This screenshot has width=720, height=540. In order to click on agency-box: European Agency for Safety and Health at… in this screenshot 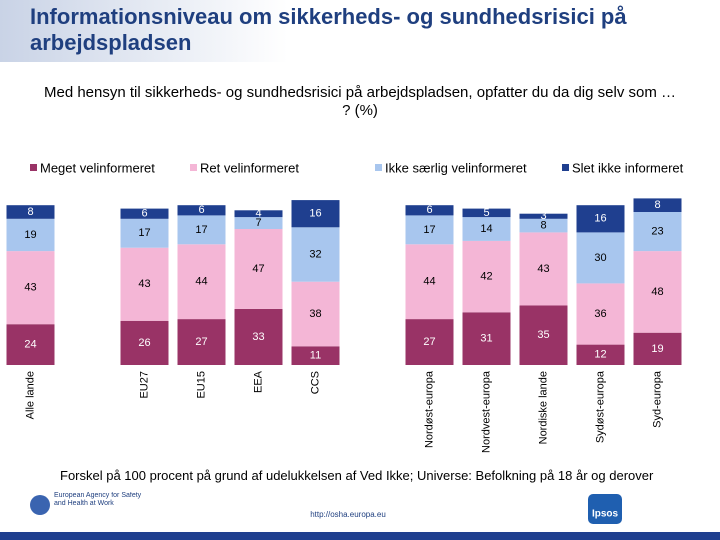, I will do `click(98, 499)`.